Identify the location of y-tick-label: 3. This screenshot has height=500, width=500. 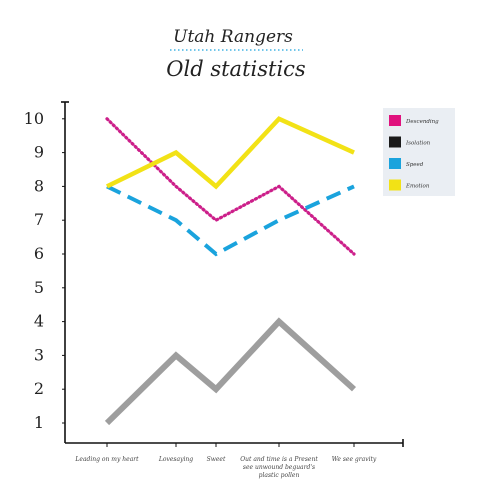
(39, 354).